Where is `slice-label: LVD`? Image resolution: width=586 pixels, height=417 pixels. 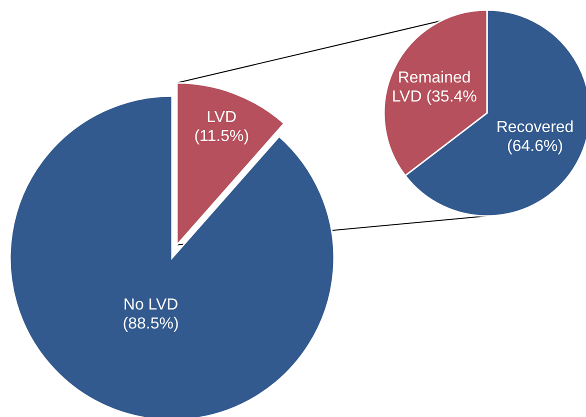 slice-label: LVD is located at coordinates (221, 117).